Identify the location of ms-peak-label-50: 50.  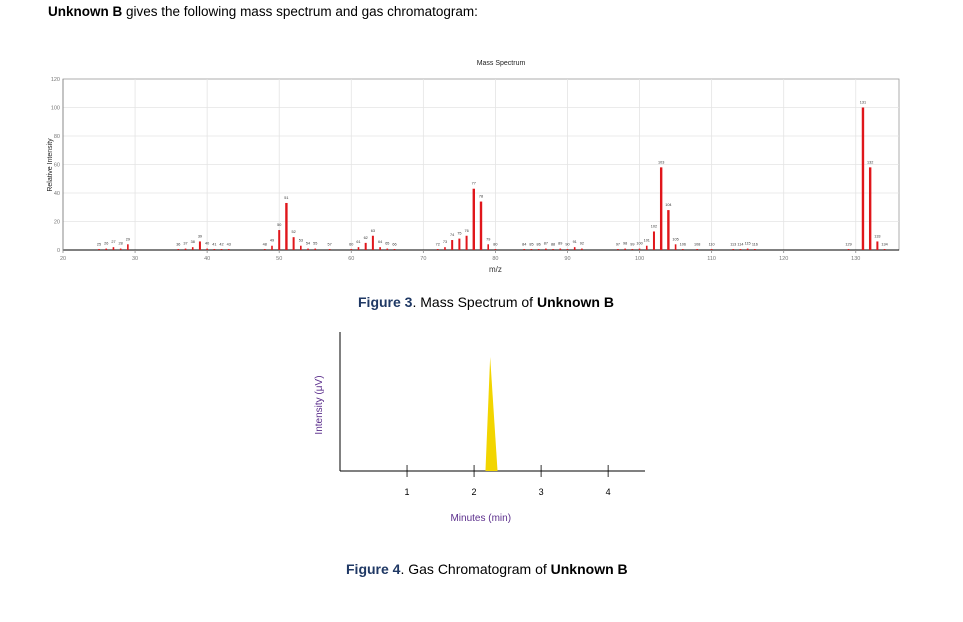
(279, 225).